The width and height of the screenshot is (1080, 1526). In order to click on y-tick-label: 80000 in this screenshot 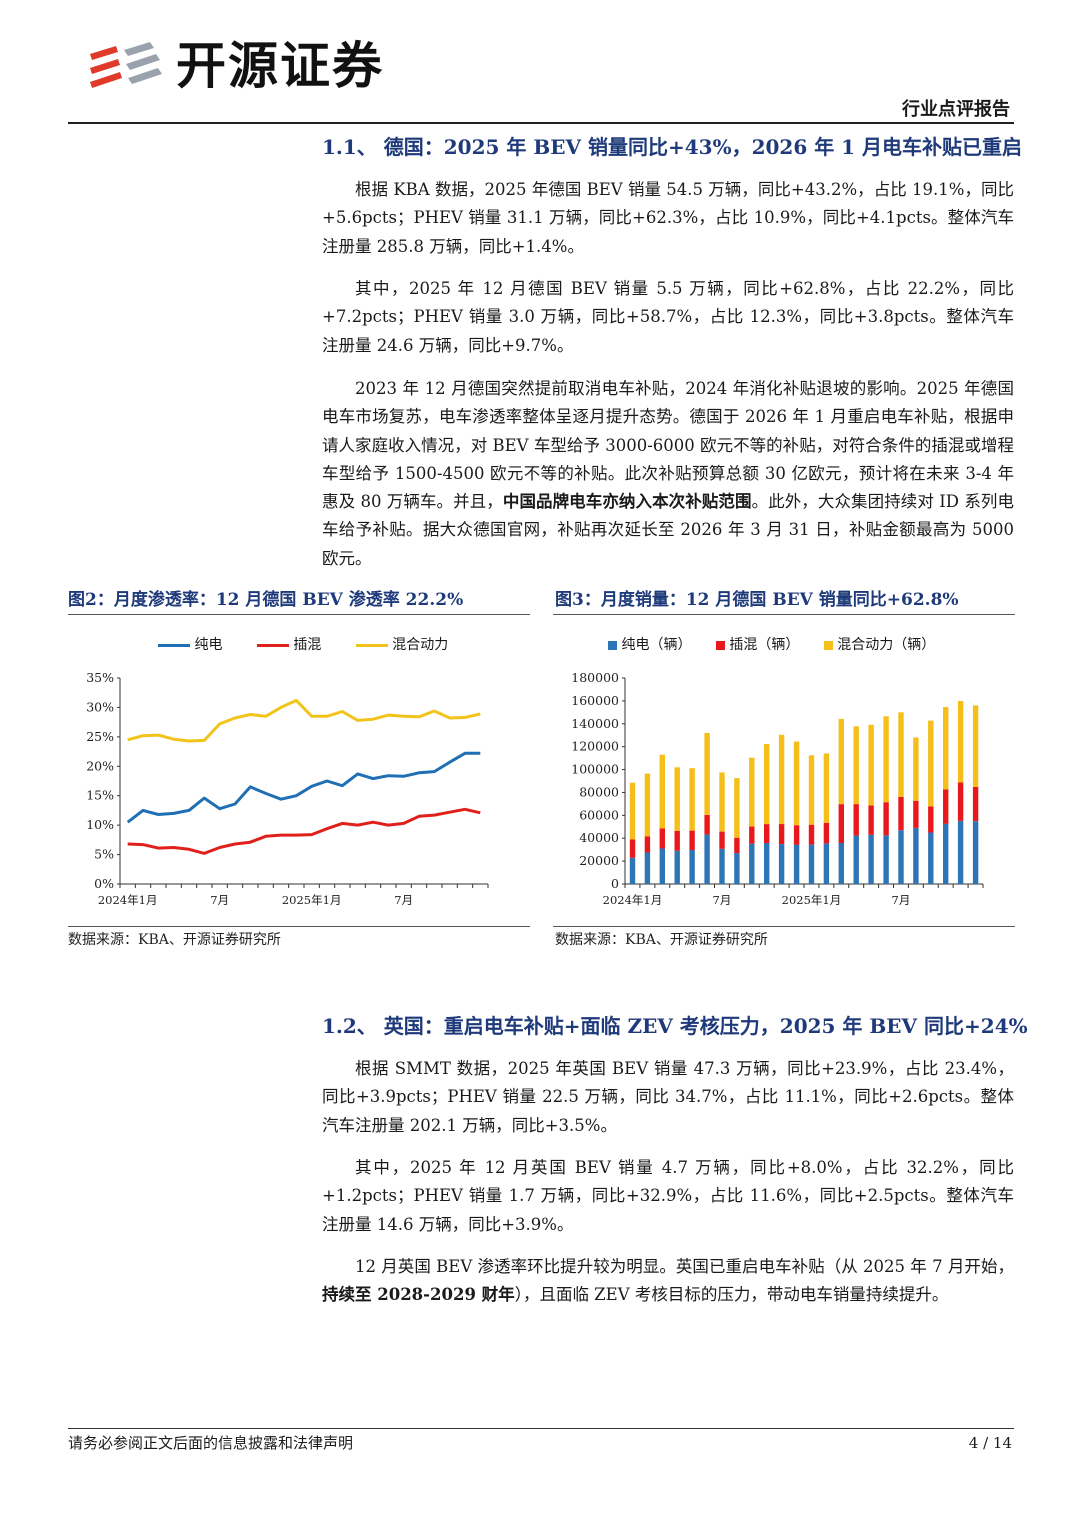, I will do `click(599, 791)`.